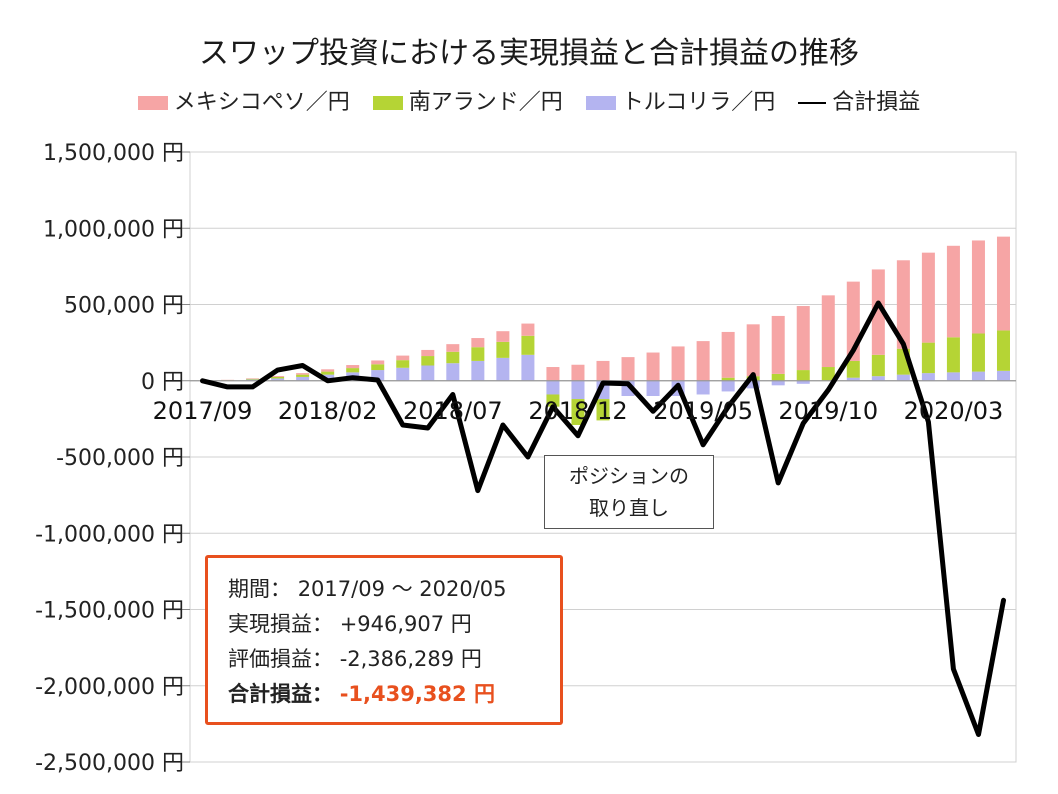 The image size is (1058, 794). What do you see at coordinates (405, 624) in the screenshot?
I see `summary-realized-value: +946,907 円` at bounding box center [405, 624].